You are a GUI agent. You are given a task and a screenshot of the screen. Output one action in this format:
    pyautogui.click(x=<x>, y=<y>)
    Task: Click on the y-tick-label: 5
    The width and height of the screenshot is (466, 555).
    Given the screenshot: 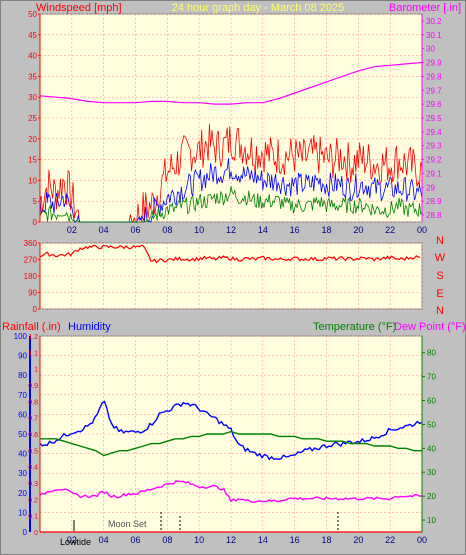 What is the action you would take?
    pyautogui.click(x=35, y=201)
    